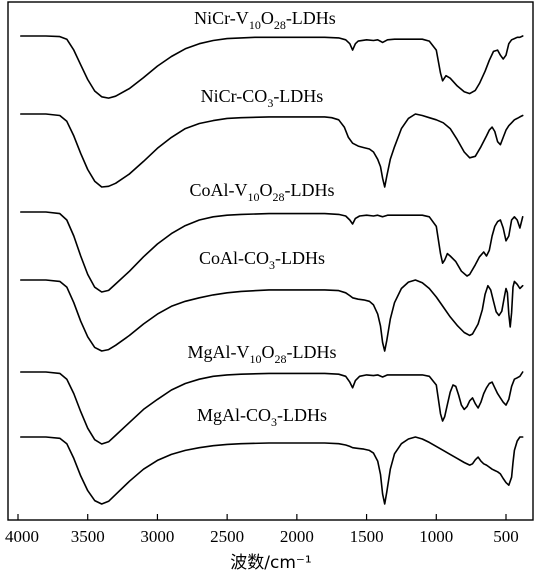  What do you see at coordinates (262, 536) in the screenshot?
I see `x-axis-tick-labels: 4000 3500 3000 2500 2000 1500 1000 500` at bounding box center [262, 536].